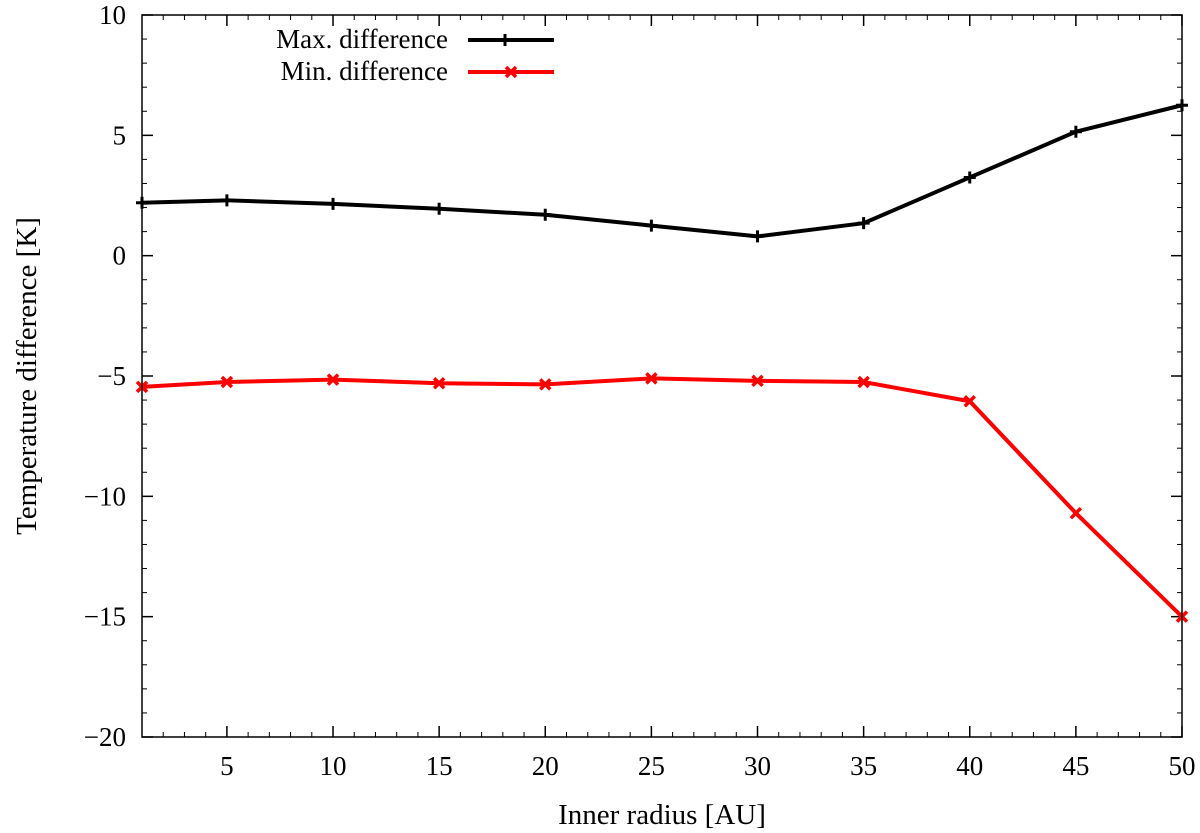 This screenshot has height=833, width=1200. What do you see at coordinates (362, 39) in the screenshot?
I see `legend-label-max: Max. difference` at bounding box center [362, 39].